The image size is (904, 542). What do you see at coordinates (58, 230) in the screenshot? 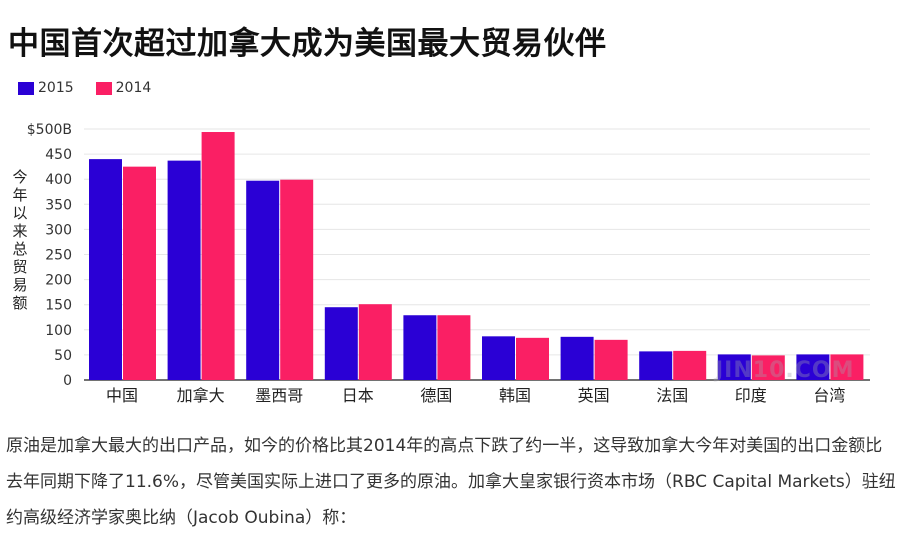
I see `y-tick-label: 300` at bounding box center [58, 230].